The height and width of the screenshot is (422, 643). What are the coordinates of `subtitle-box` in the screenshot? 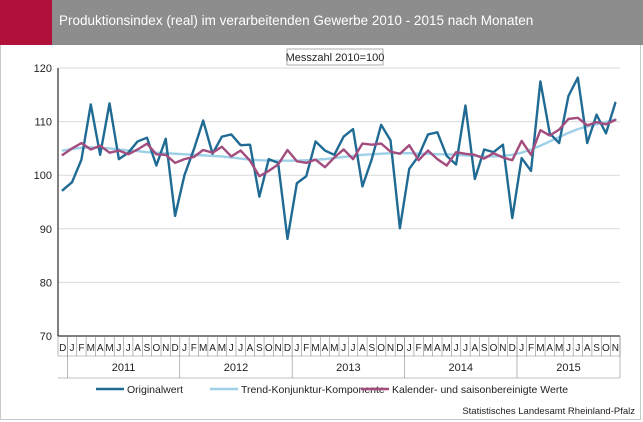 It's located at (335, 57).